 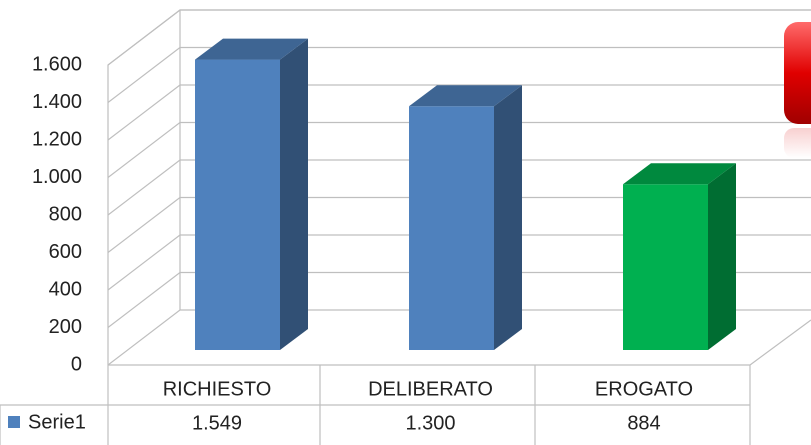 I want to click on table-value: 1.549, so click(x=217, y=423).